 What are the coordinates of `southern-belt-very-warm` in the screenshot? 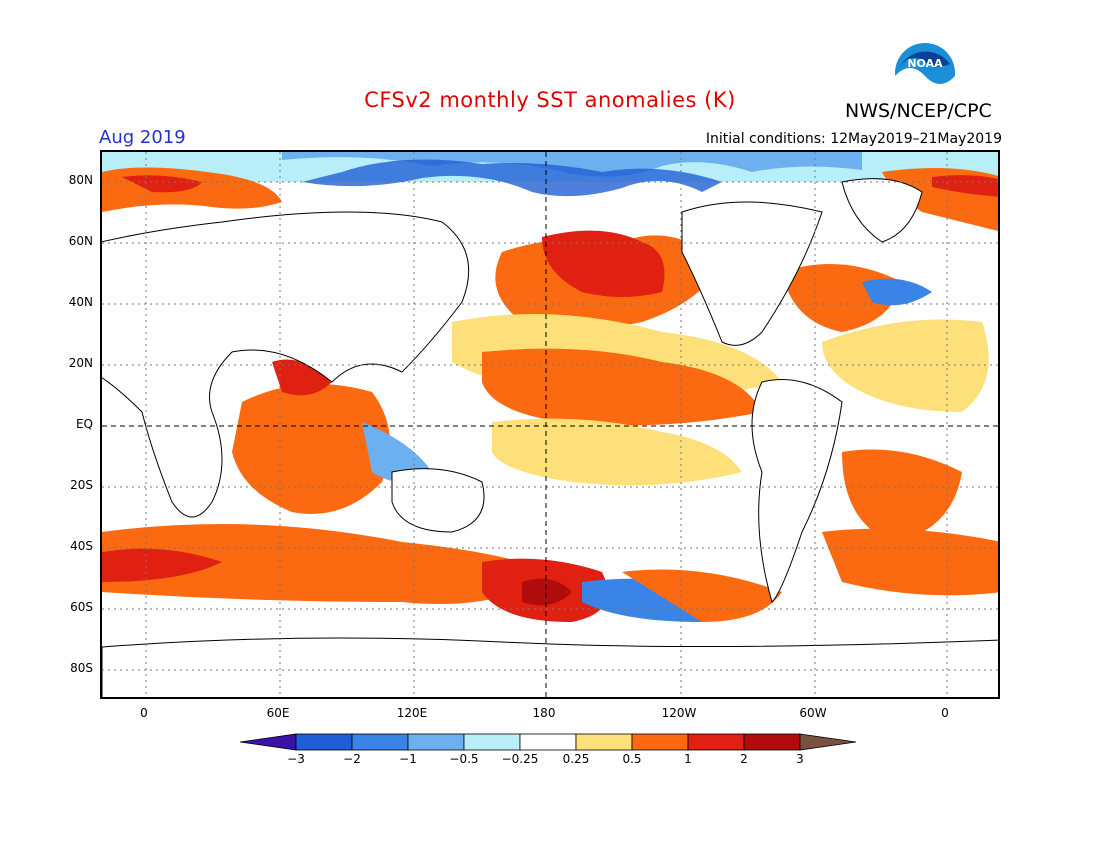 It's located at (162, 565).